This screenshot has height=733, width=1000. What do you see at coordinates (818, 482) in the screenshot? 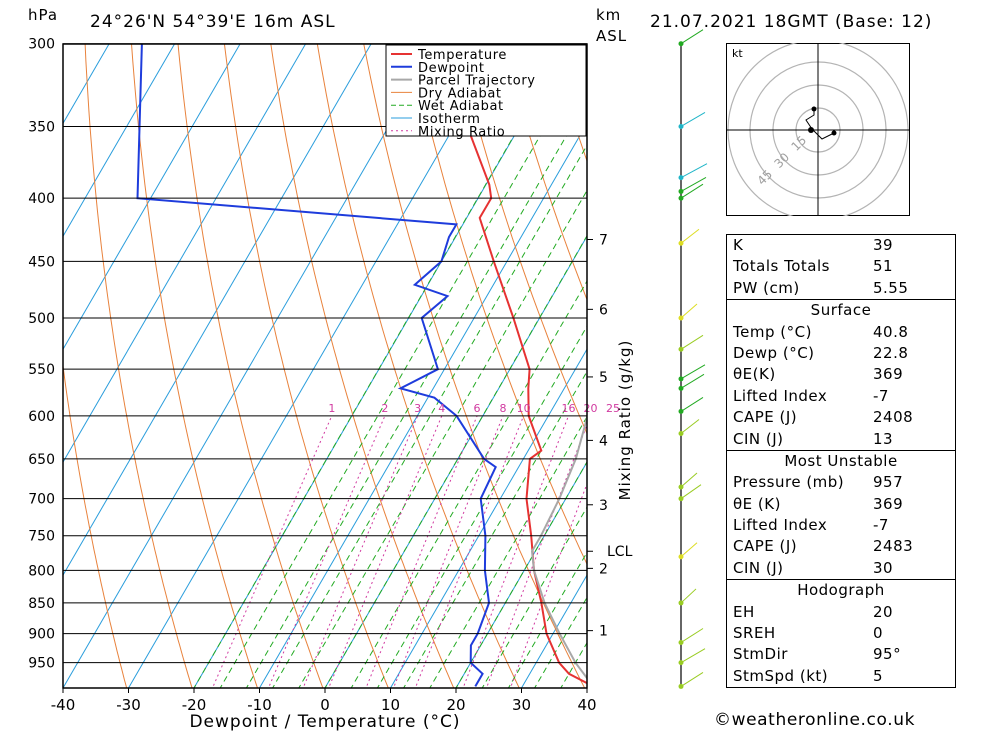
I see `mu-pres: Pressure (mb) 957` at bounding box center [818, 482].